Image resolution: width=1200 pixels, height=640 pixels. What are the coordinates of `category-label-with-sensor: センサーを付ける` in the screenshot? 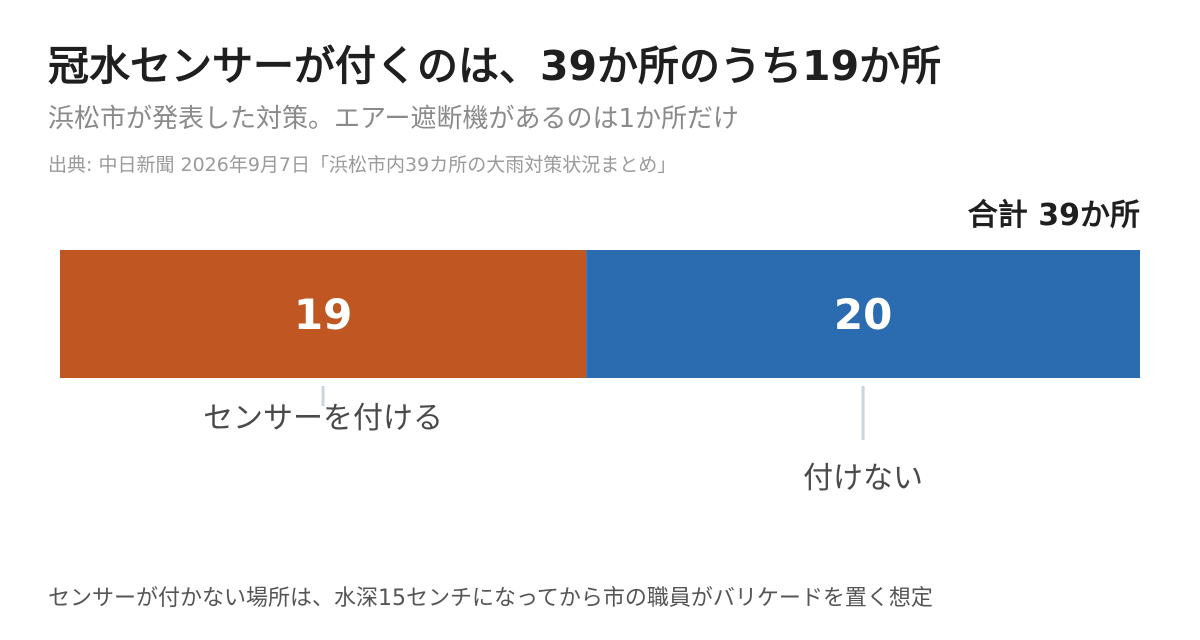 It's located at (323, 418).